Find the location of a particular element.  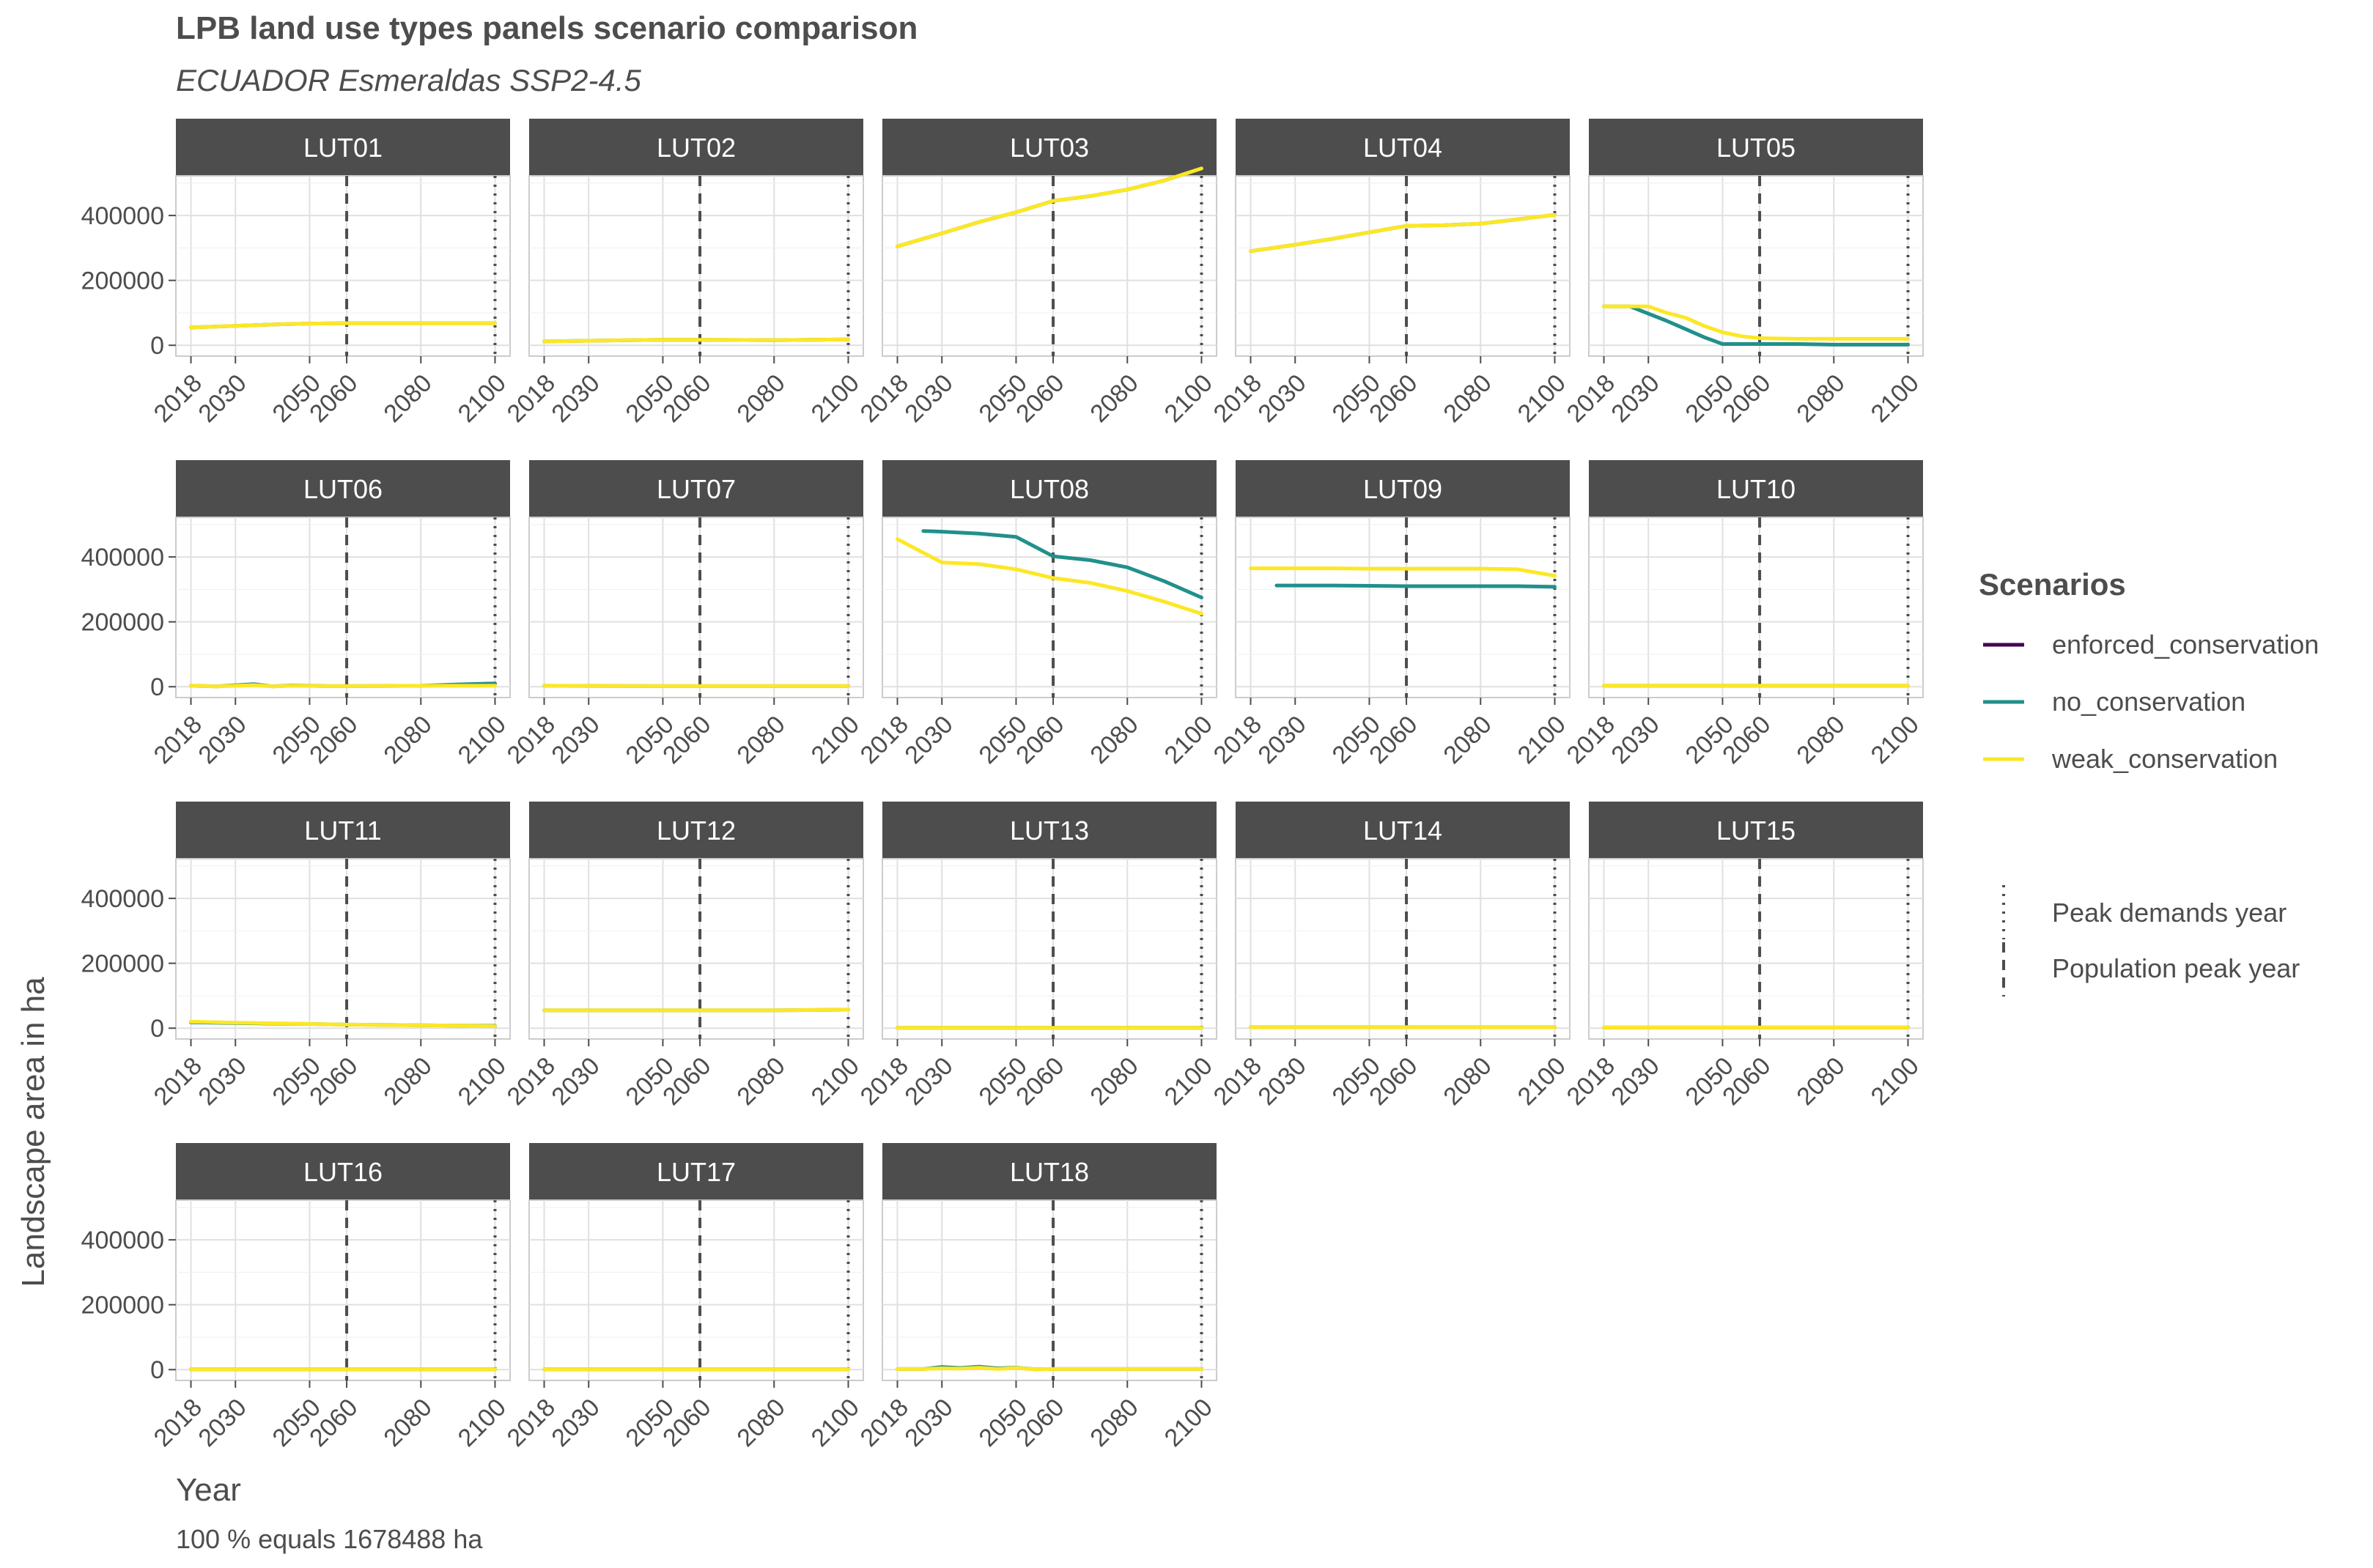

strip-LUT16 is located at coordinates (343, 1171).